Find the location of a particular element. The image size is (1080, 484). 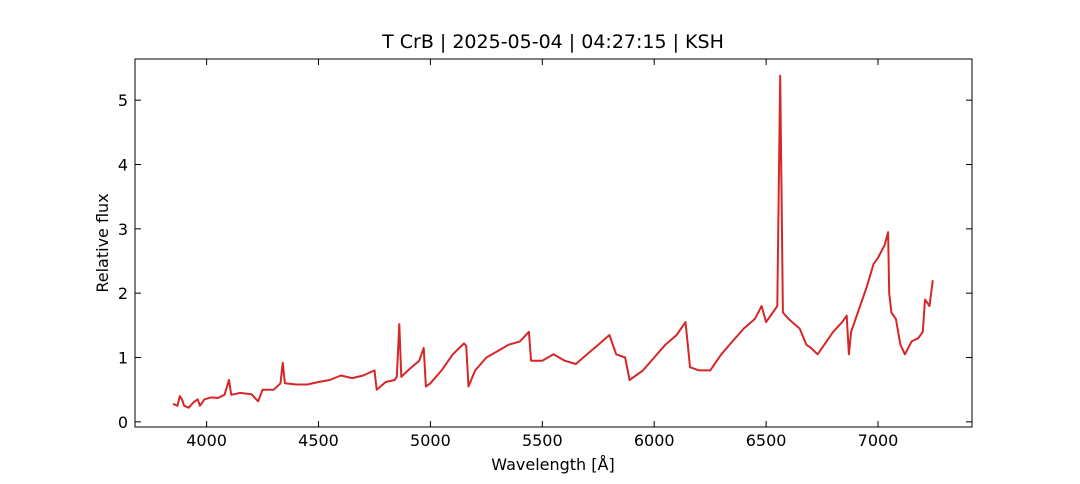

x-tick-label: 5500 is located at coordinates (542, 440).